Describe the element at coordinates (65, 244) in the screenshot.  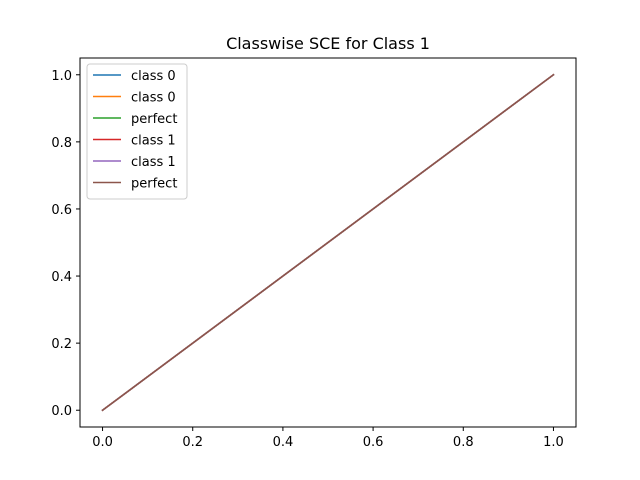
I see `y-axis: 0.0 0.2 0.4 0.6 0.8 1.0` at that location.